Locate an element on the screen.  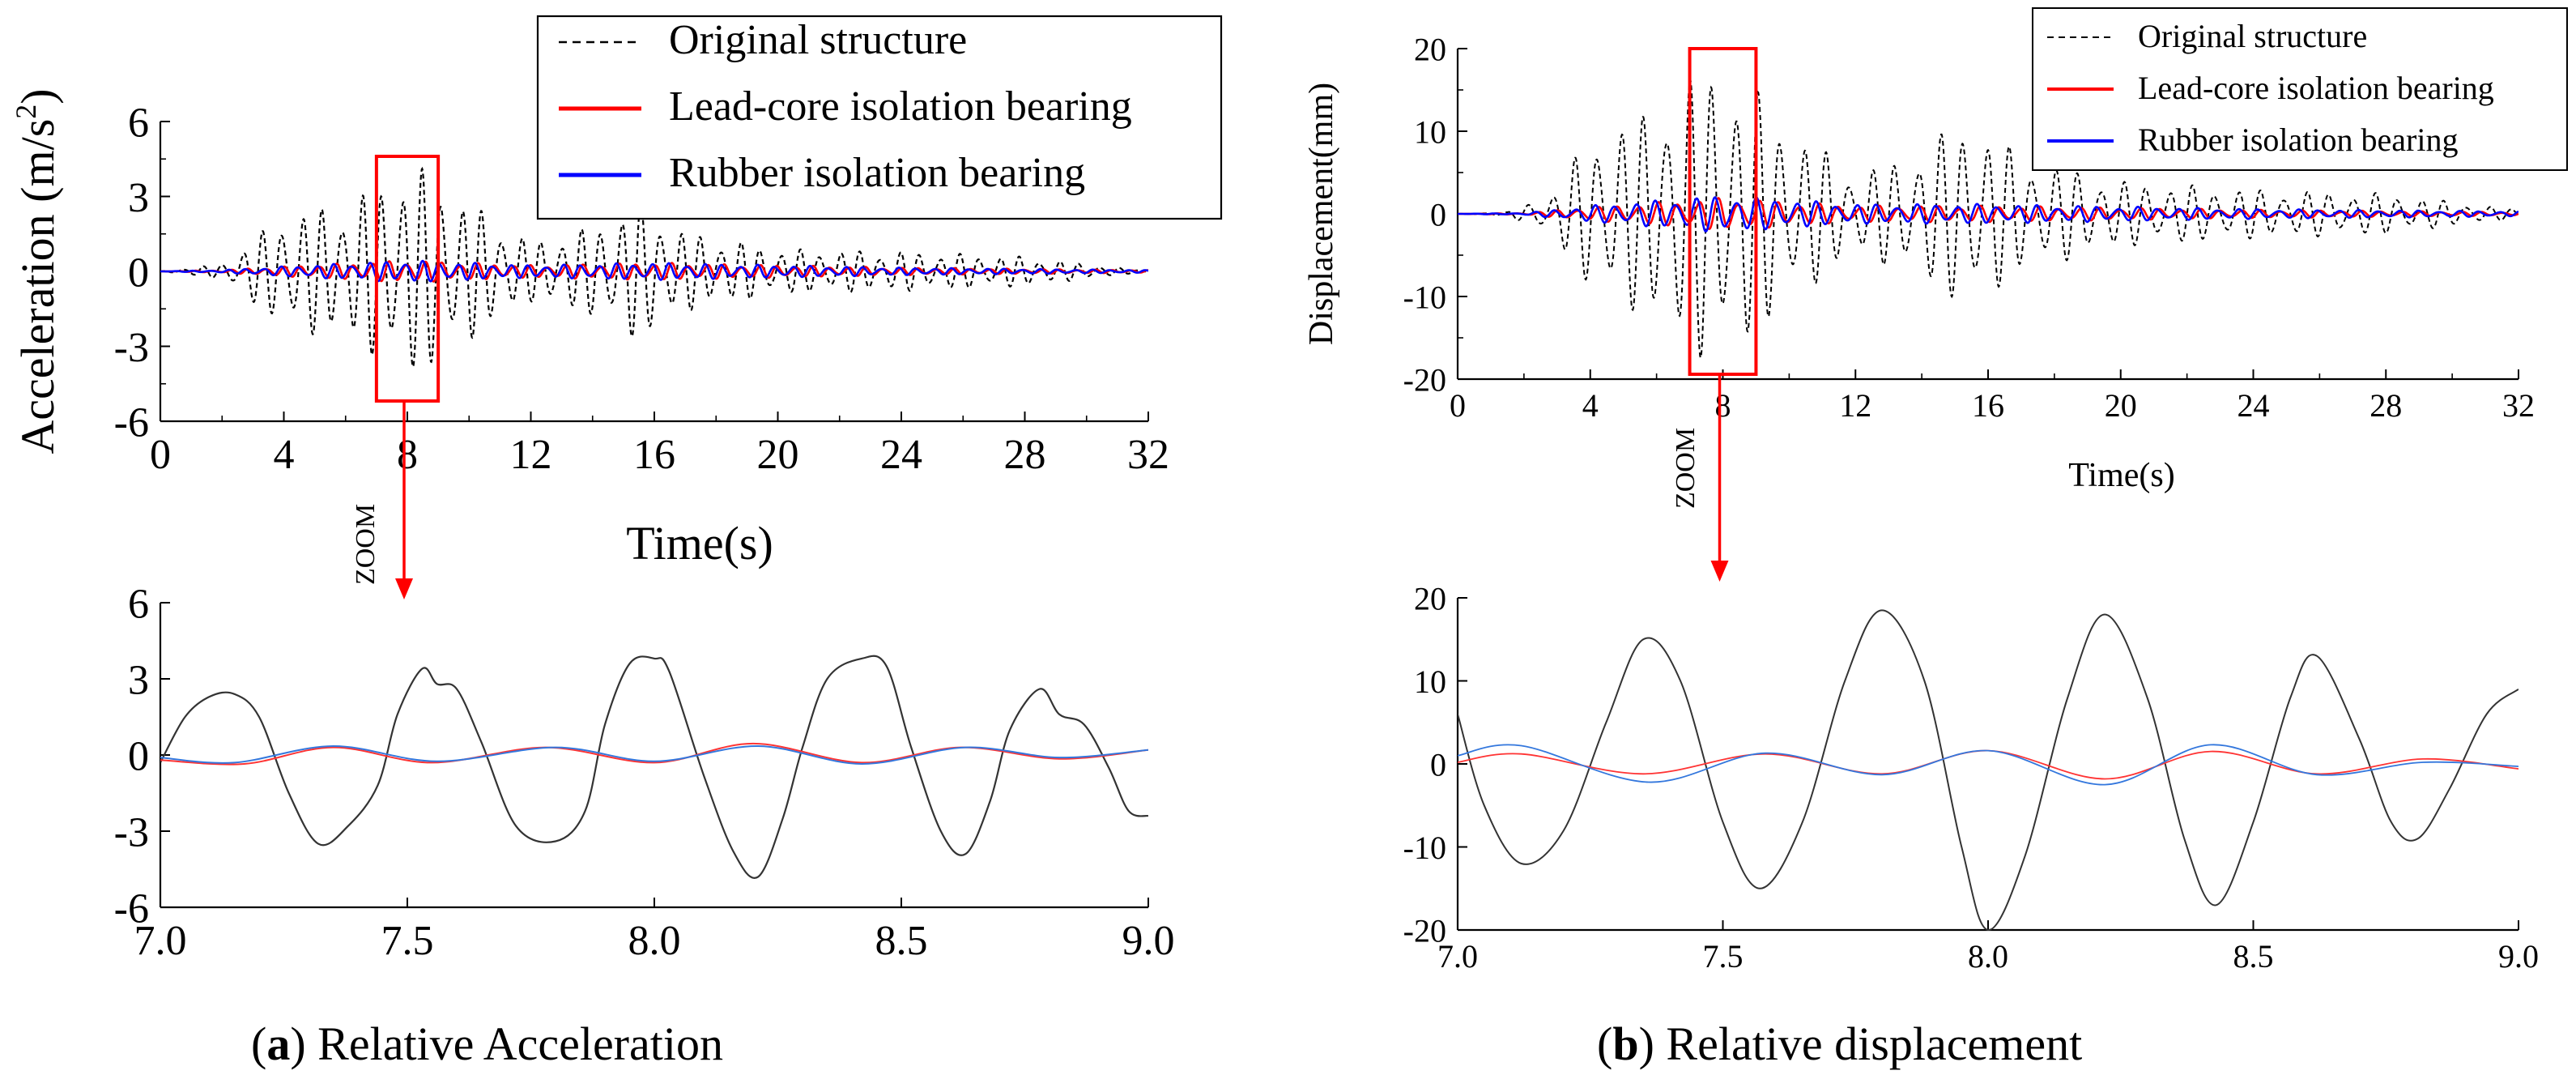
caption-a-letter: a is located at coordinates (278, 1044).